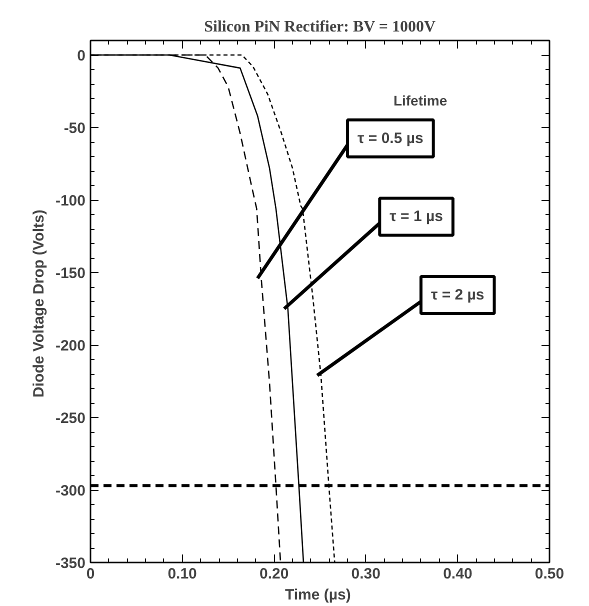  Describe the element at coordinates (416, 217) in the screenshot. I see `text: τ = 1 µs` at that location.